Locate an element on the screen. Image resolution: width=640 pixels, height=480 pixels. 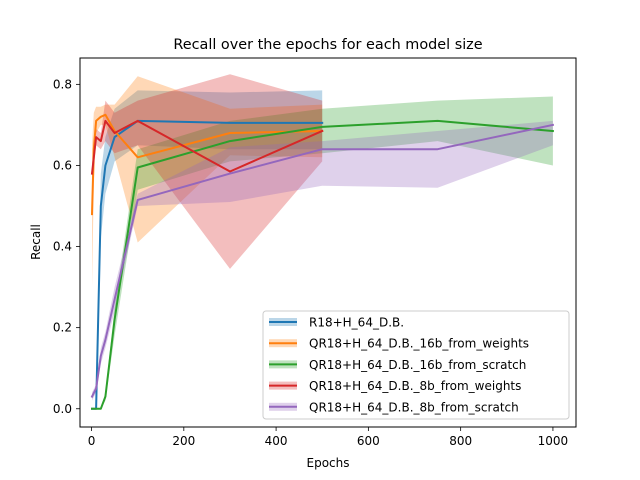
legend-entry-label: QR18+H_64_D.B._8b_from_weights is located at coordinates (415, 386).